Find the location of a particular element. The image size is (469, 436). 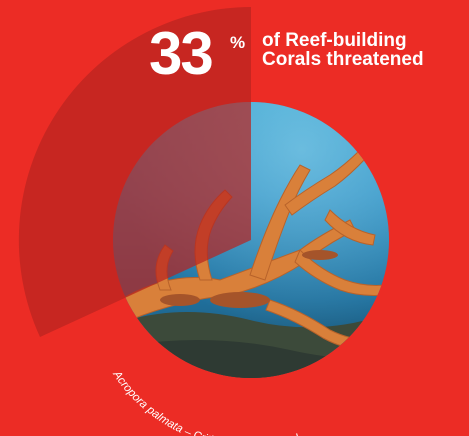

statistic-description: of Reef-building Corals threatened is located at coordinates (343, 50).